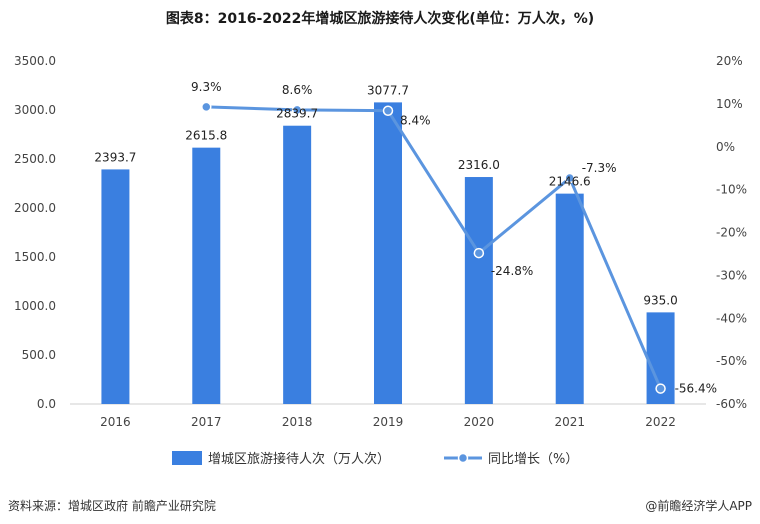 This screenshot has width=760, height=524. Describe the element at coordinates (731, 233) in the screenshot. I see `y-right-tick-label: -20%` at that location.